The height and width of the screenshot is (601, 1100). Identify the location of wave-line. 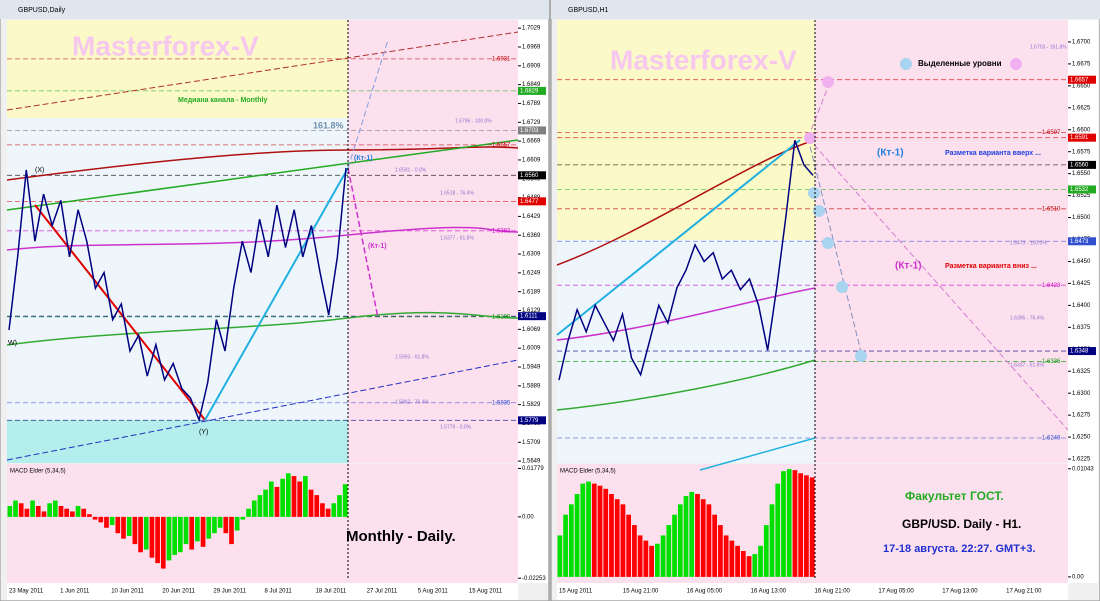
(120, 312).